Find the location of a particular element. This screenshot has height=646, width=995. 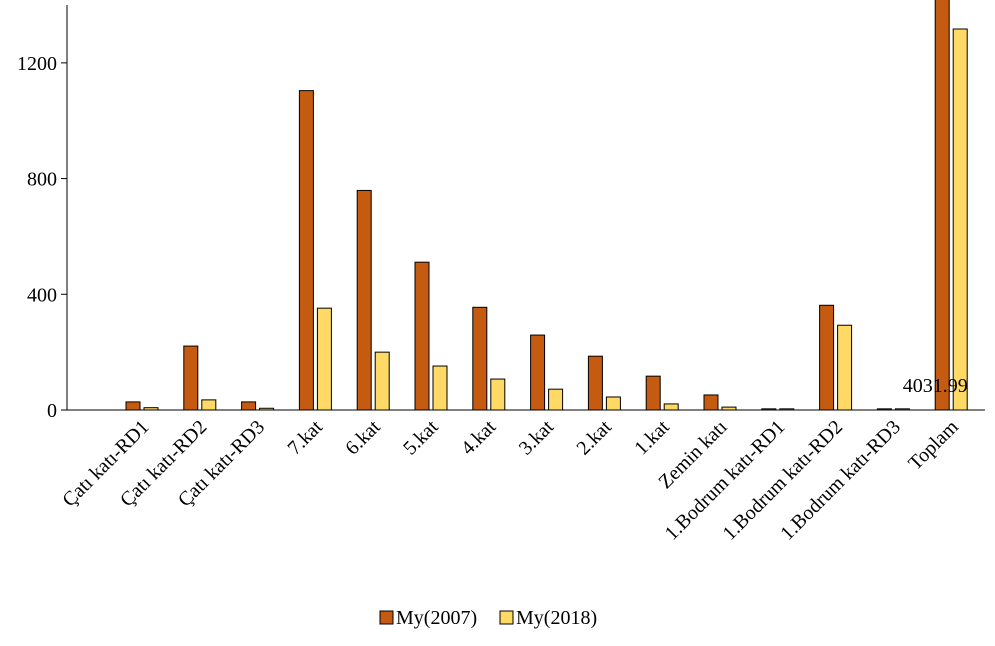

x-tick-label: 2.kat is located at coordinates (594, 438).